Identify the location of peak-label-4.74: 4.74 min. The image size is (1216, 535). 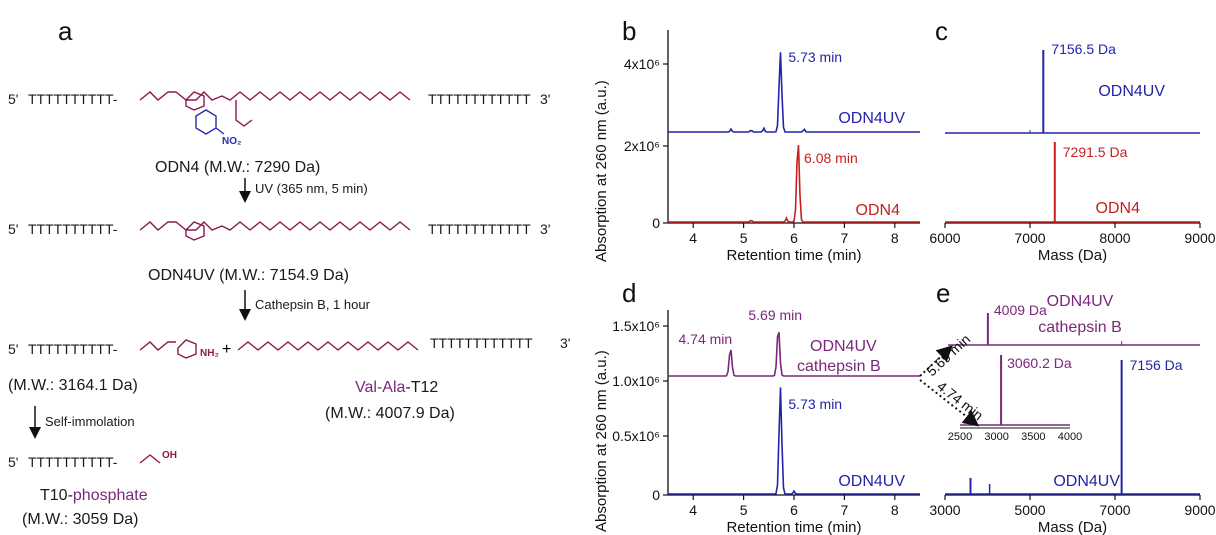
(705, 339).